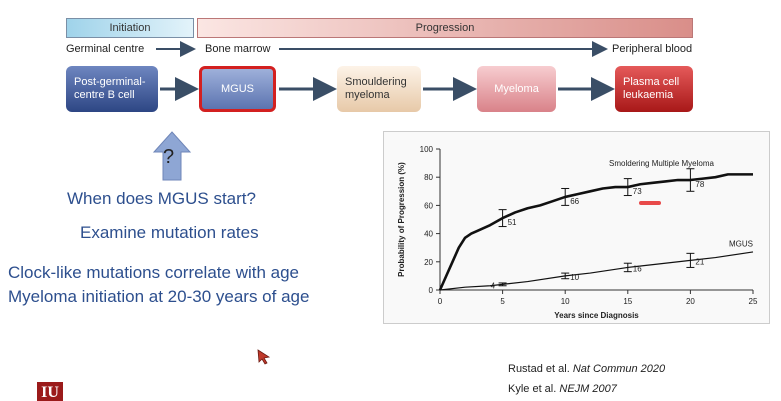 The width and height of the screenshot is (781, 401). What do you see at coordinates (596, 315) in the screenshot?
I see `x-axis-label: Years since Diagnosis` at bounding box center [596, 315].